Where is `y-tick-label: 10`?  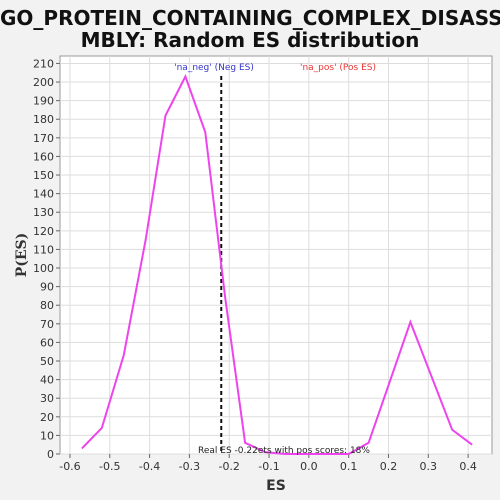
y-tick-label: 10 is located at coordinates (47, 435).